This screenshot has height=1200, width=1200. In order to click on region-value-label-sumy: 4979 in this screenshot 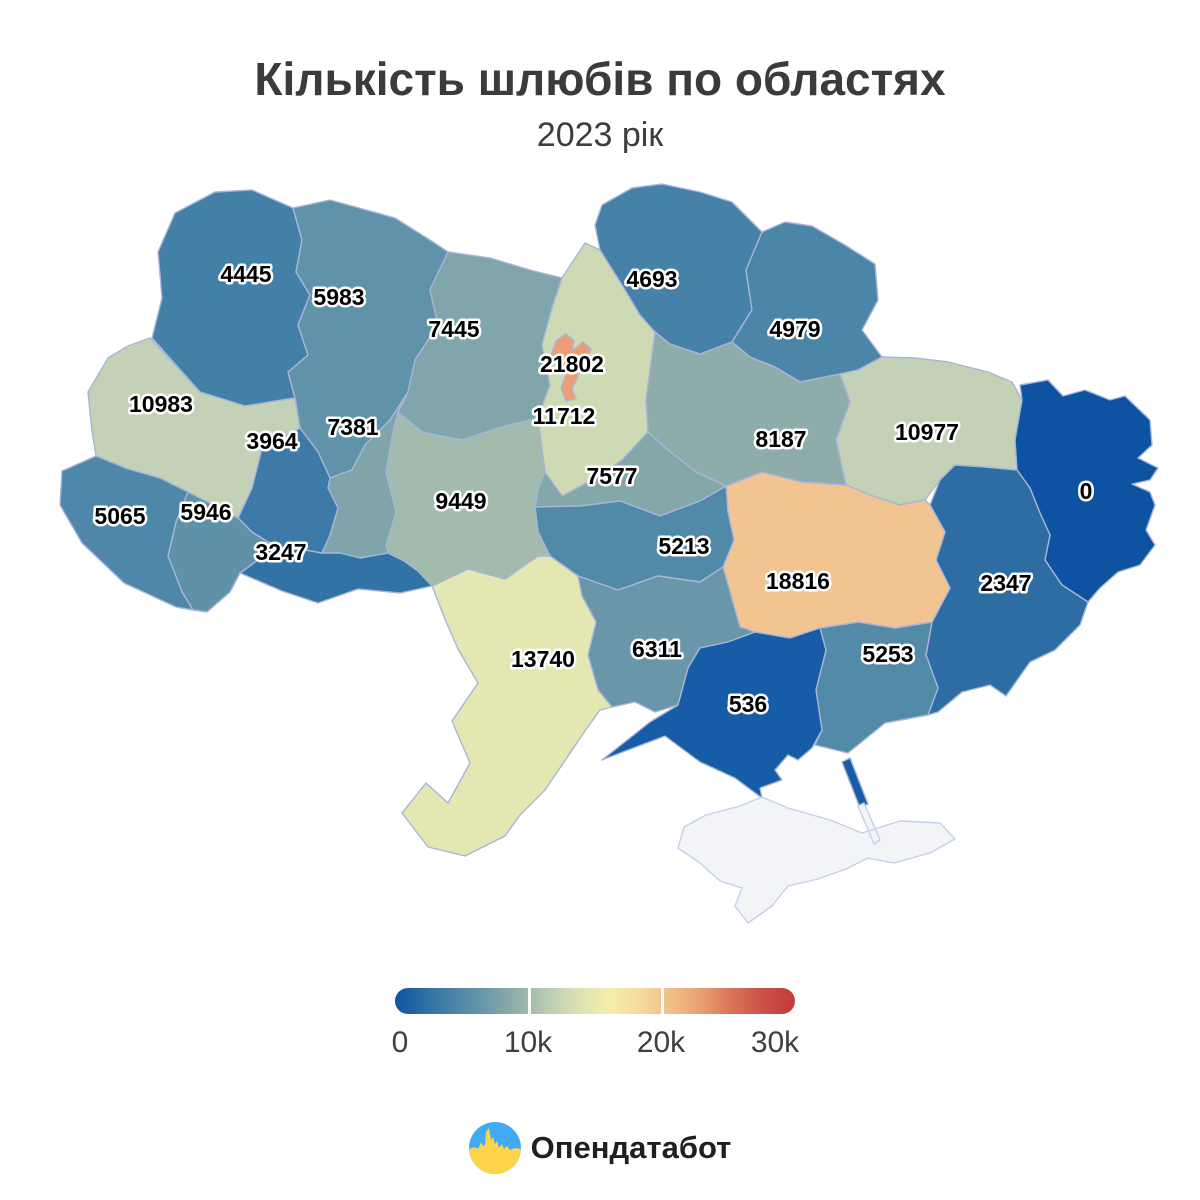, I will do `click(794, 329)`.